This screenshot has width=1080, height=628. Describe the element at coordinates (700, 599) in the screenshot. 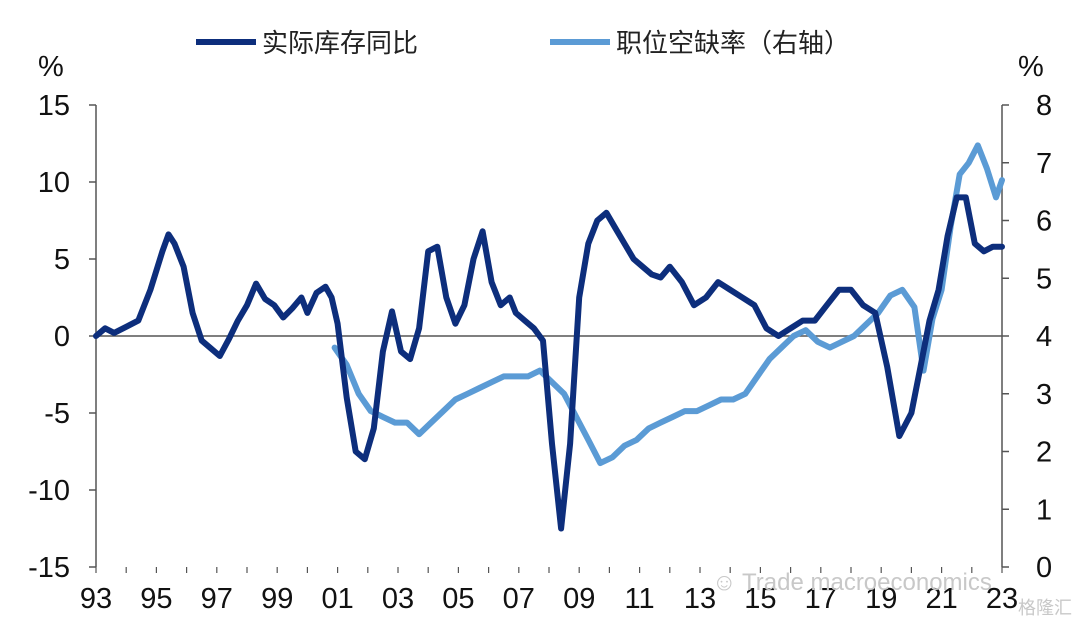

I see `x-tick-label: 13` at that location.